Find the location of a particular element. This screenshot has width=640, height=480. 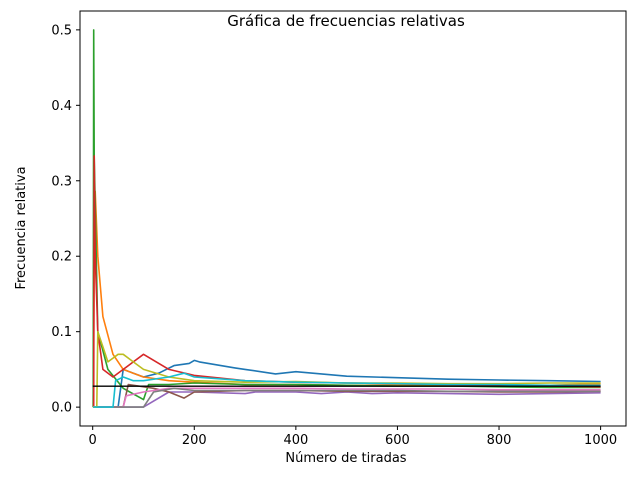

y-tick-label: 0.4 is located at coordinates (61, 106).